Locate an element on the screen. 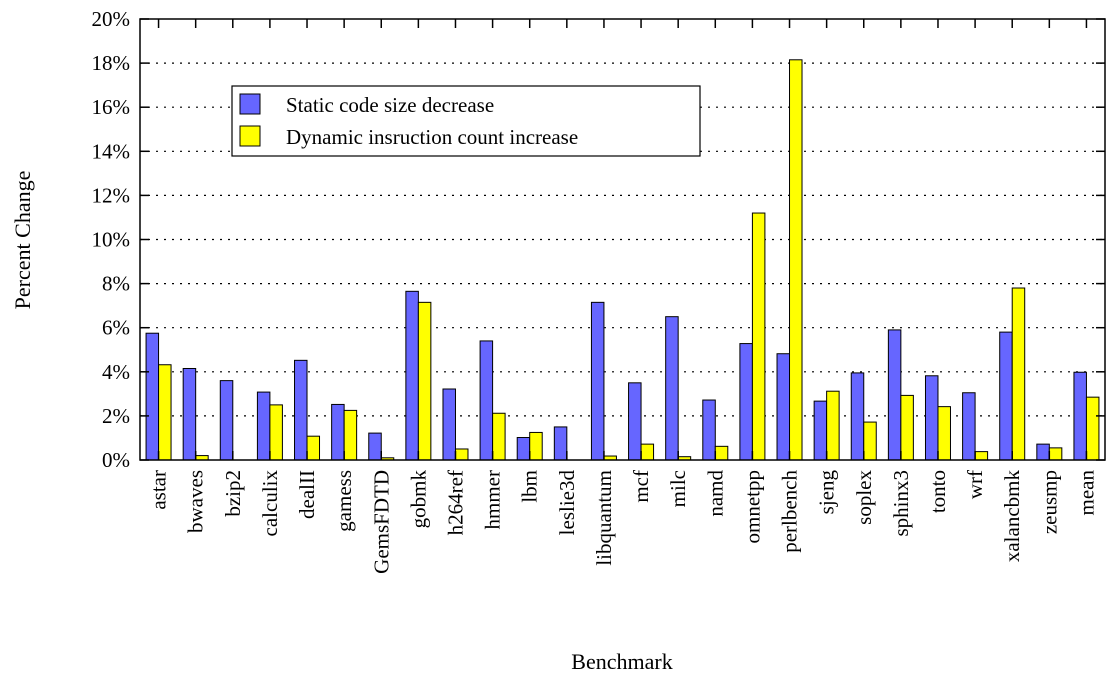  x-tick-label: GemsFDTD is located at coordinates (381, 522).